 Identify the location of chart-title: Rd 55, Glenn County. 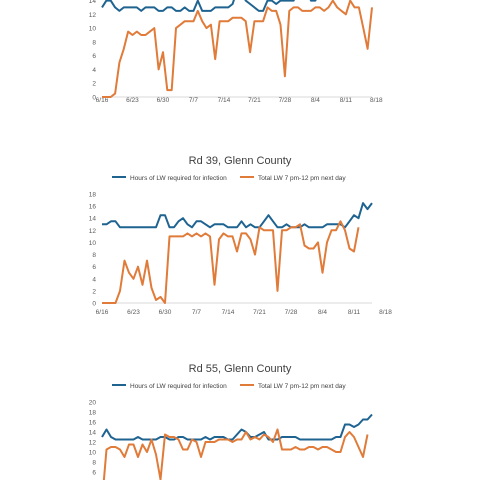
(240, 369).